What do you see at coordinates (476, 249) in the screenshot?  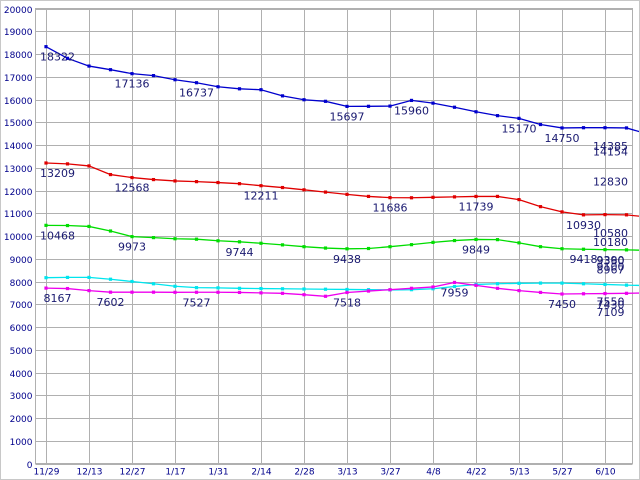 I see `data-point-label: 9849` at bounding box center [476, 249].